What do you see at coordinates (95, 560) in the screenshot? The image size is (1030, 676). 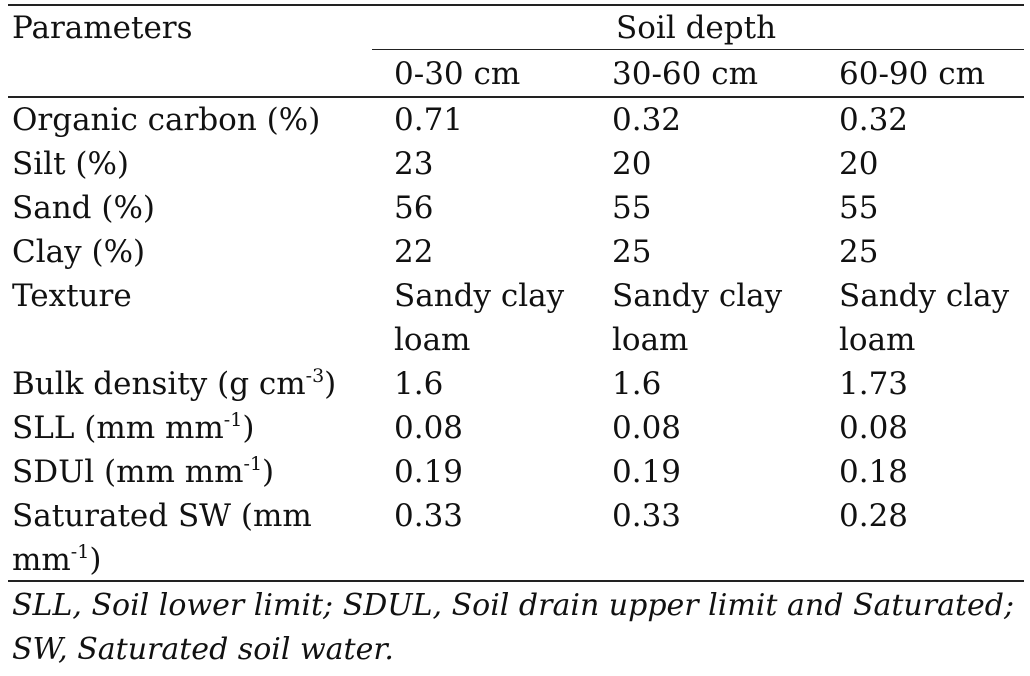 I see `saturated-sw-close: )` at bounding box center [95, 560].